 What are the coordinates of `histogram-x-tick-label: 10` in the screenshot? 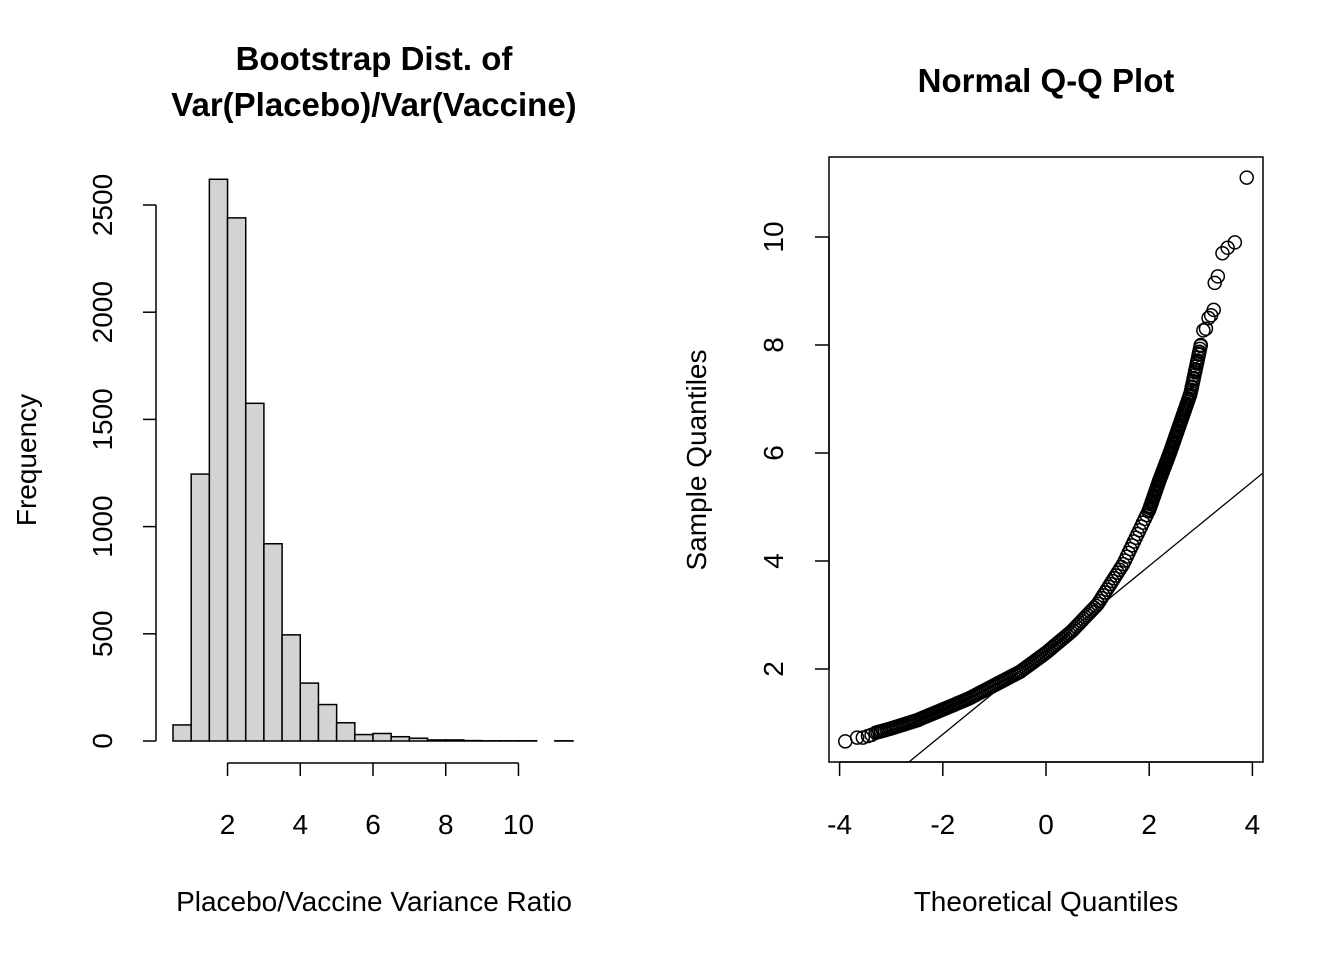 It's located at (518, 824).